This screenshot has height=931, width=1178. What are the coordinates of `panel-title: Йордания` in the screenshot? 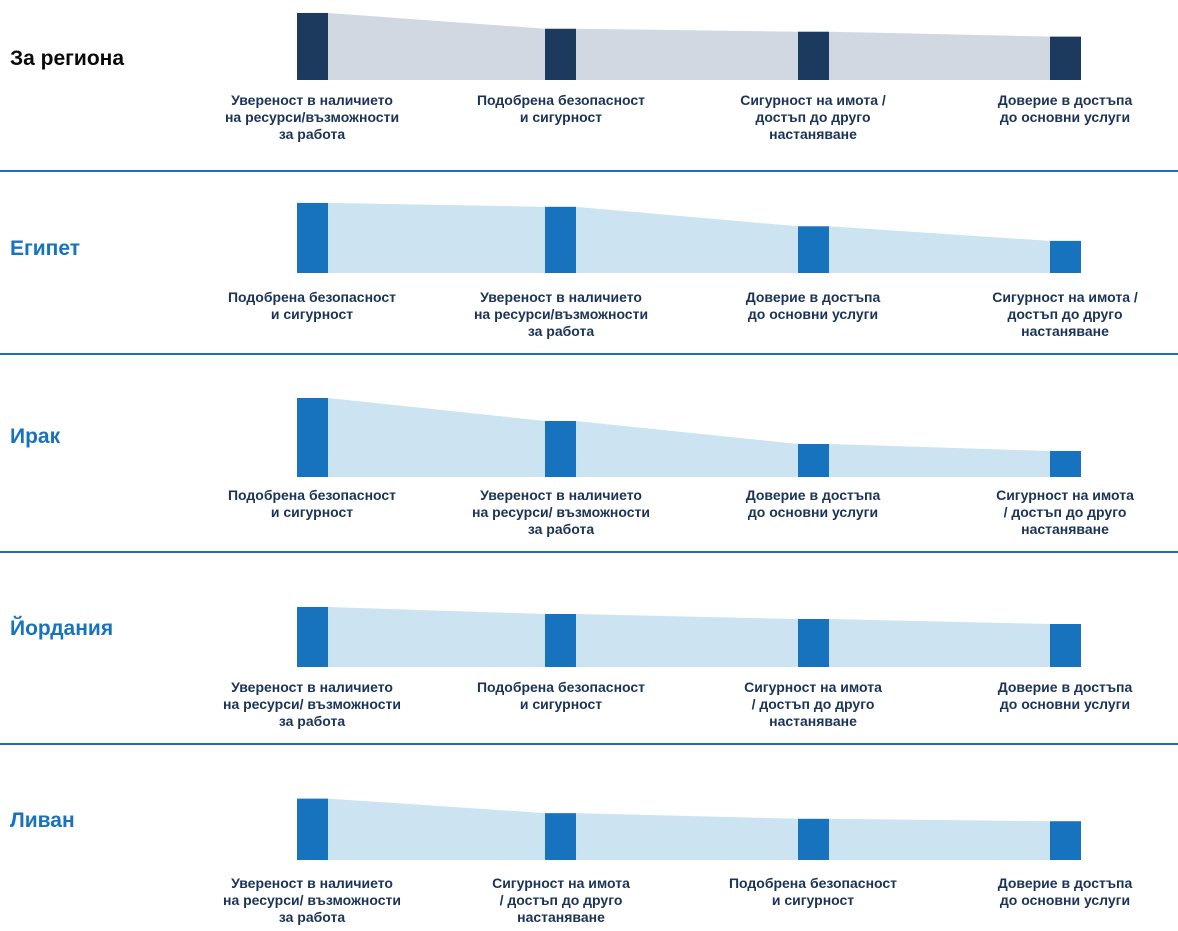 It's located at (62, 628).